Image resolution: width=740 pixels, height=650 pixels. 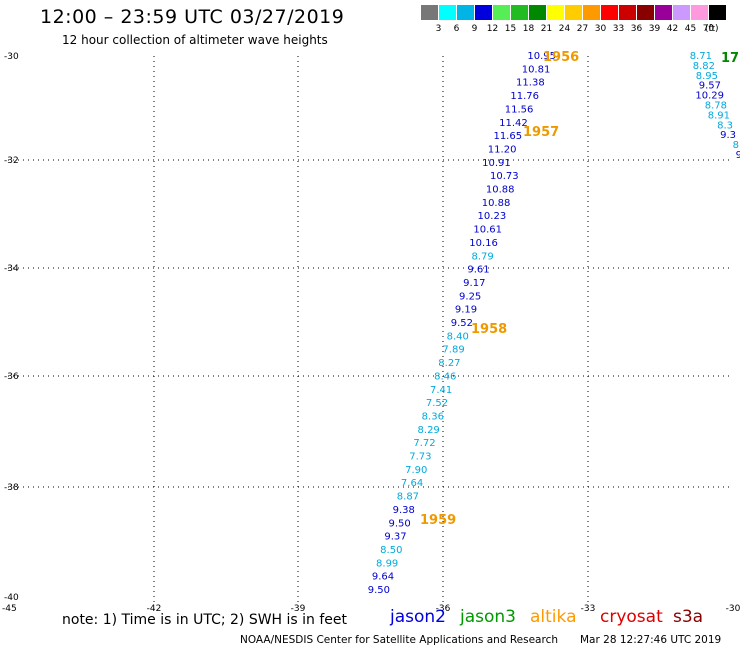 What do you see at coordinates (582, 29) in the screenshot?
I see `legend-label: 27` at bounding box center [582, 29].